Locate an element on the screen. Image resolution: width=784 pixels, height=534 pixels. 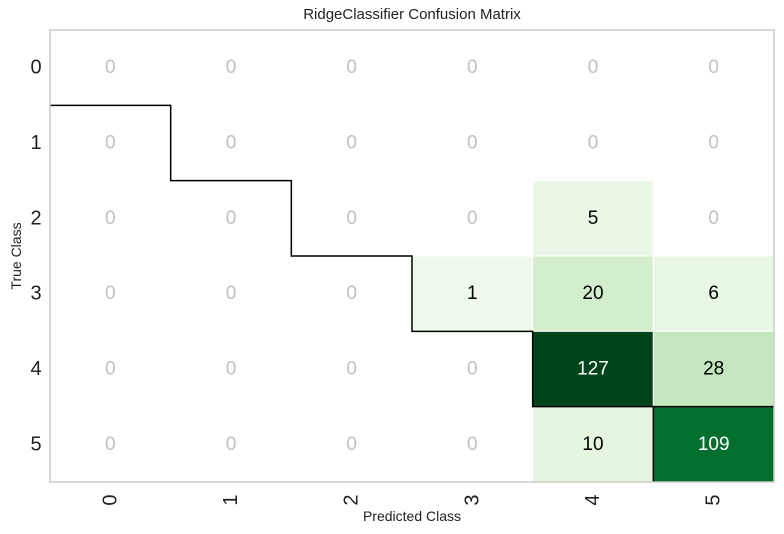
cell-value-label: 127 is located at coordinates (593, 369).